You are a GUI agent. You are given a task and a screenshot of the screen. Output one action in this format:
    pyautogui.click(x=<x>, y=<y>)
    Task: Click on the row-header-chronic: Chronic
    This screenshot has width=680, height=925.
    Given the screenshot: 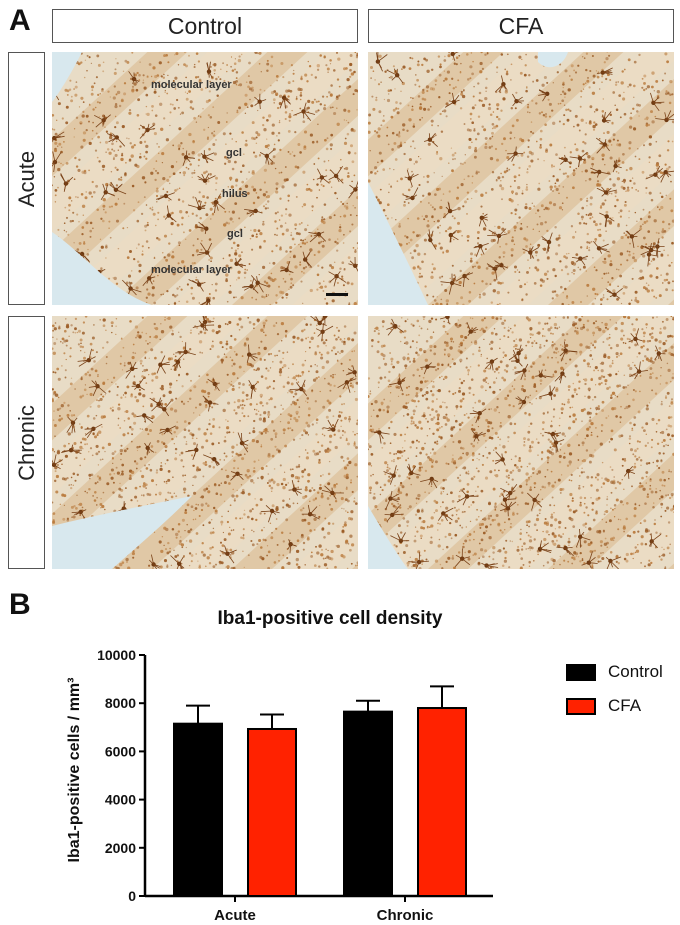 What is the action you would take?
    pyautogui.click(x=26, y=442)
    